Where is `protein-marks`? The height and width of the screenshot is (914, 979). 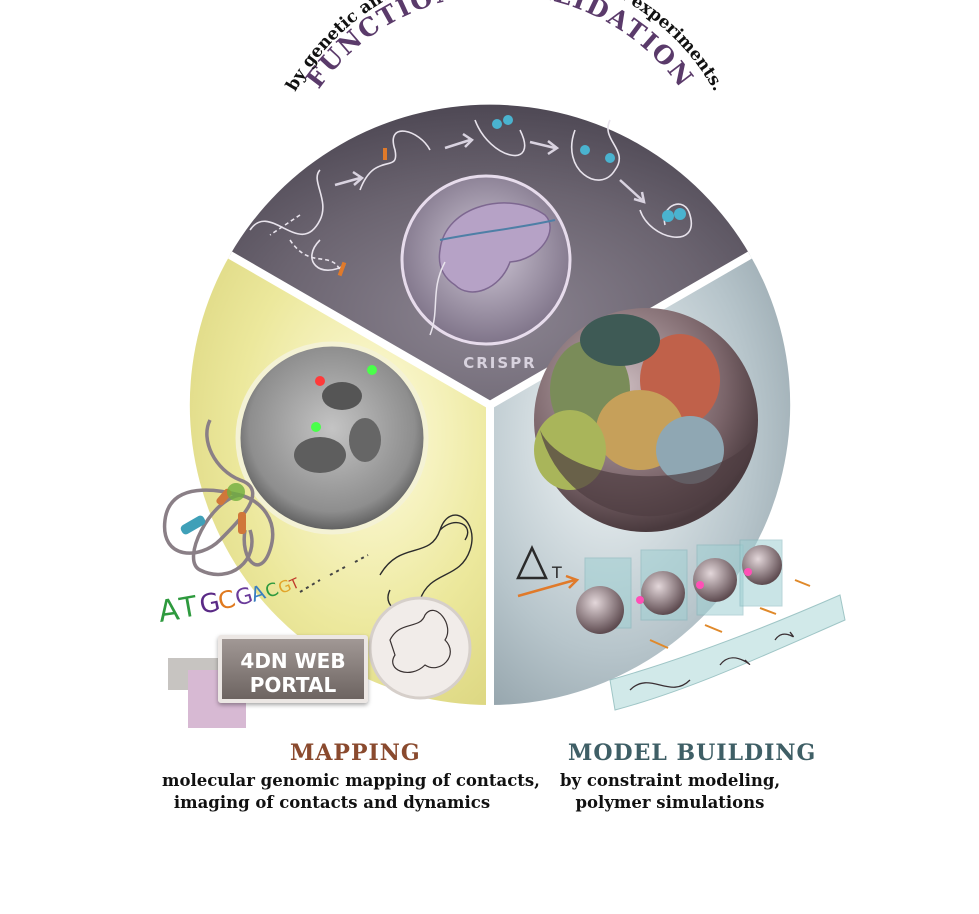 protein-marks is located at coordinates (511, 196).